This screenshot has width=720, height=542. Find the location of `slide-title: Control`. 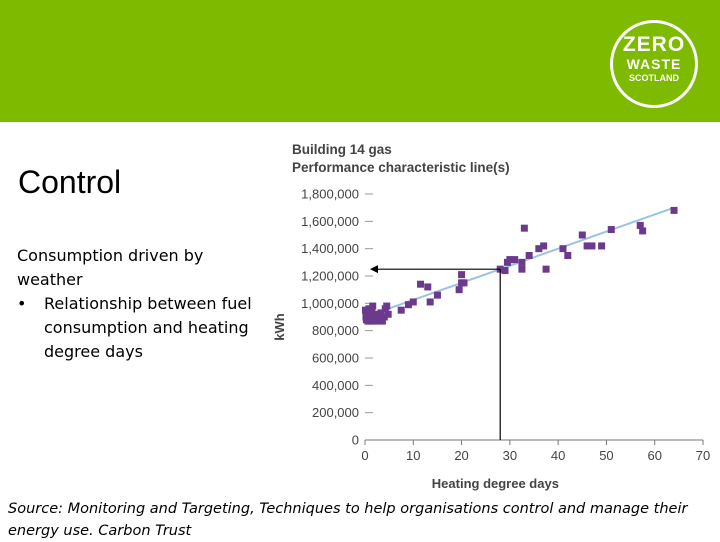

slide-title: Control is located at coordinates (70, 182).